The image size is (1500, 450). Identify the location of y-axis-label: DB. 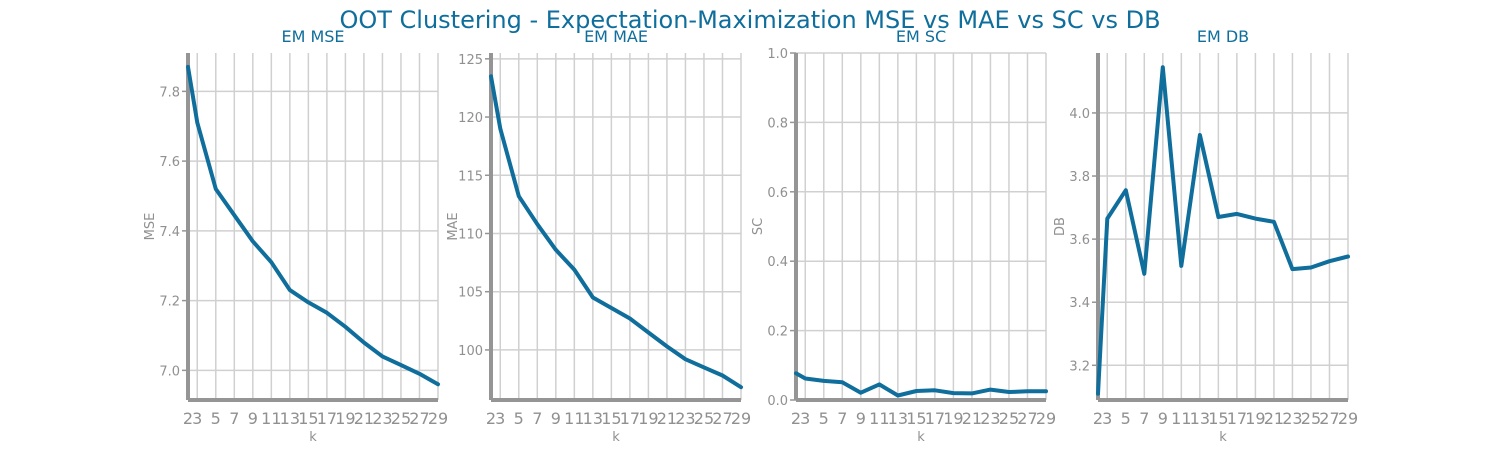
(1060, 226).